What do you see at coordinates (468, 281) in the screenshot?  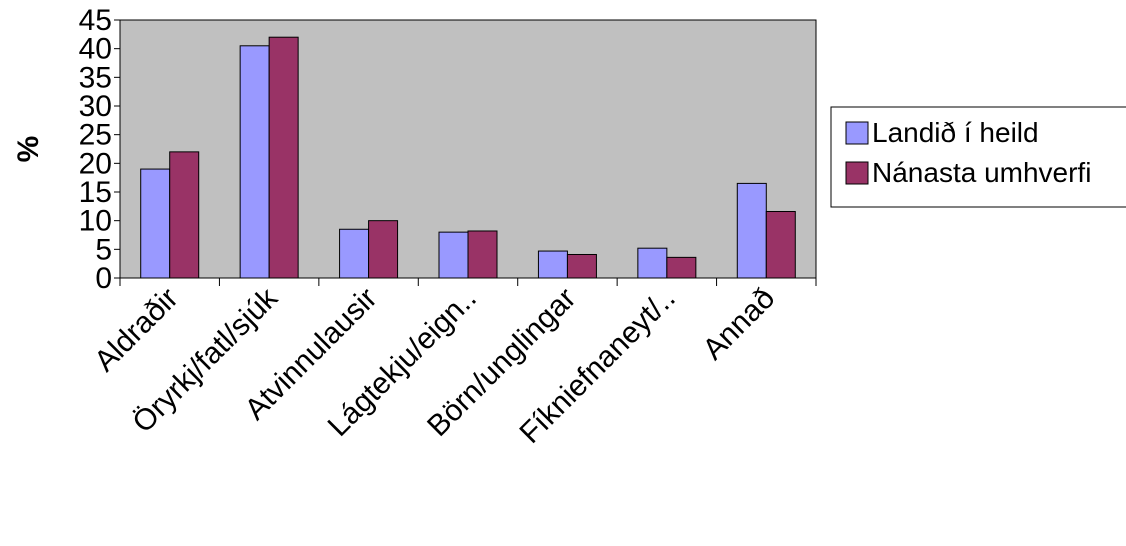 I see `x-axis` at bounding box center [468, 281].